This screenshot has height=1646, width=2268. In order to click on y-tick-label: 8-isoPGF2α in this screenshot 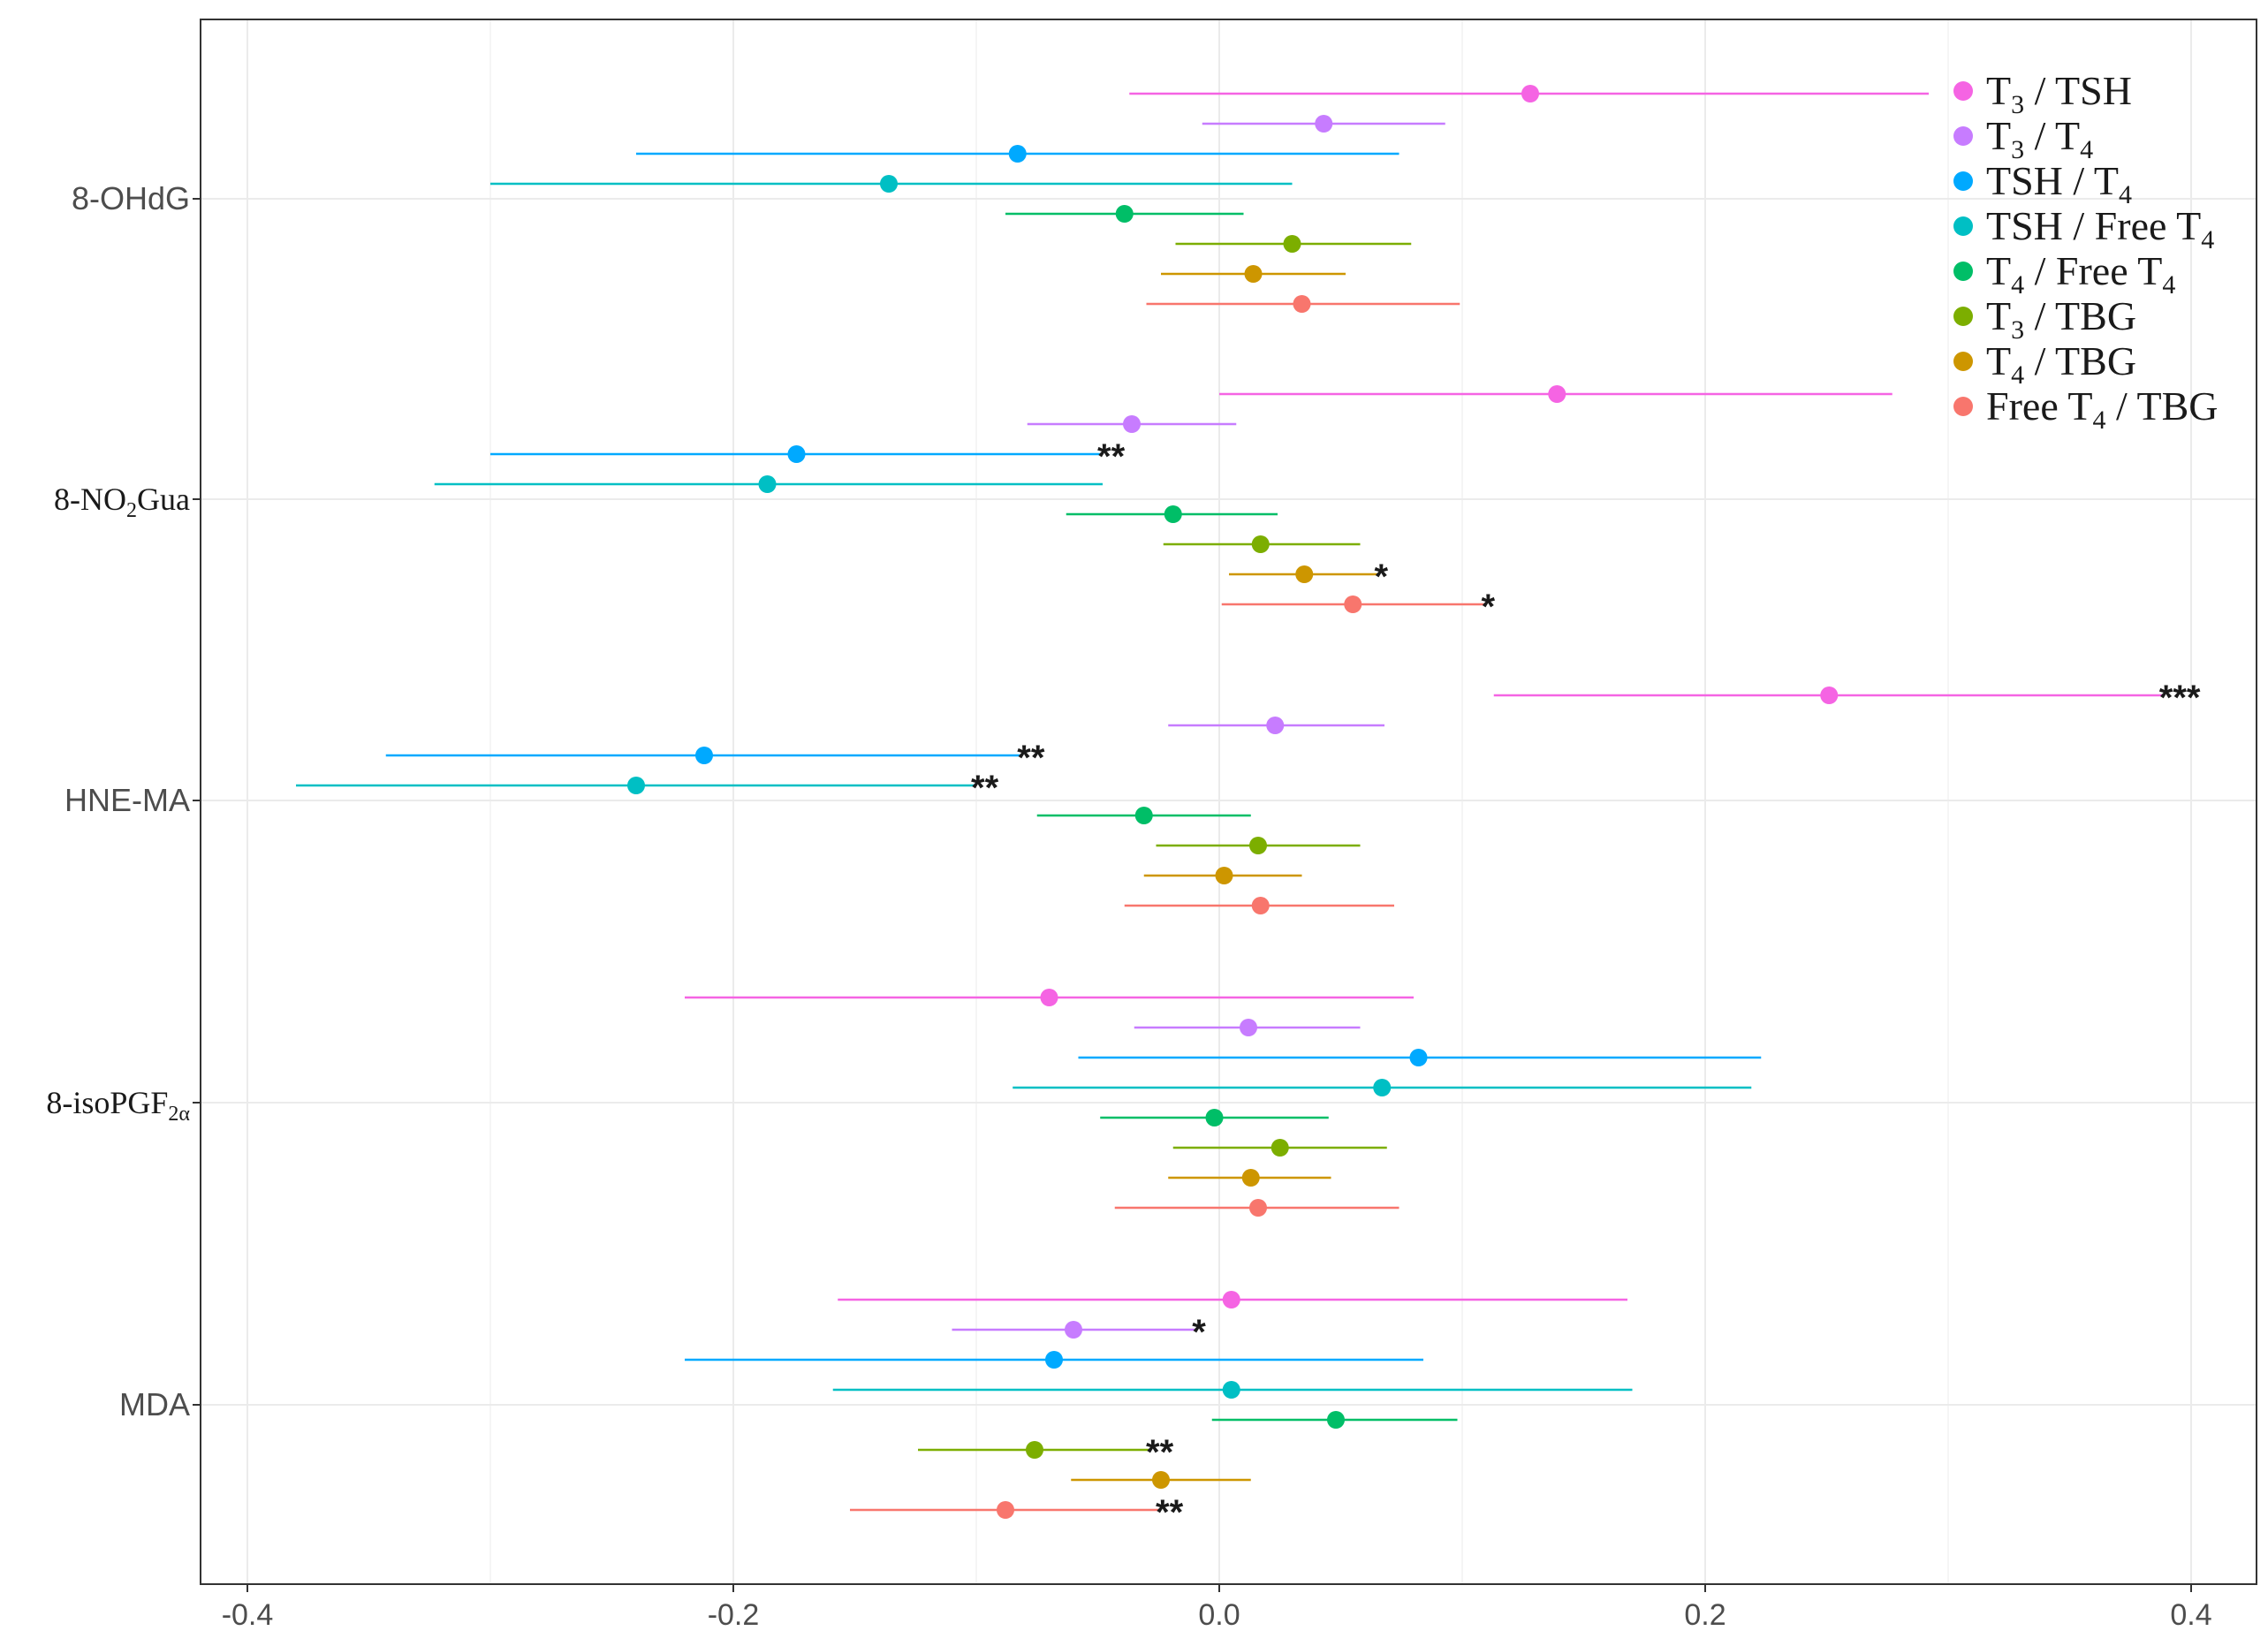, I will do `click(118, 1105)`.